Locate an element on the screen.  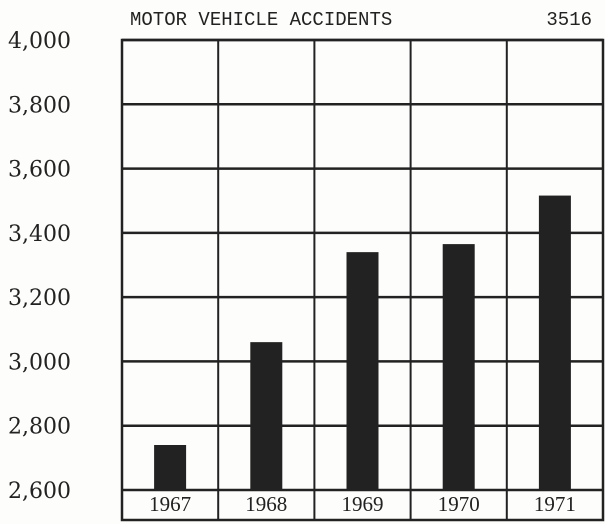
y-tick-label: 3,600 is located at coordinates (39, 170).